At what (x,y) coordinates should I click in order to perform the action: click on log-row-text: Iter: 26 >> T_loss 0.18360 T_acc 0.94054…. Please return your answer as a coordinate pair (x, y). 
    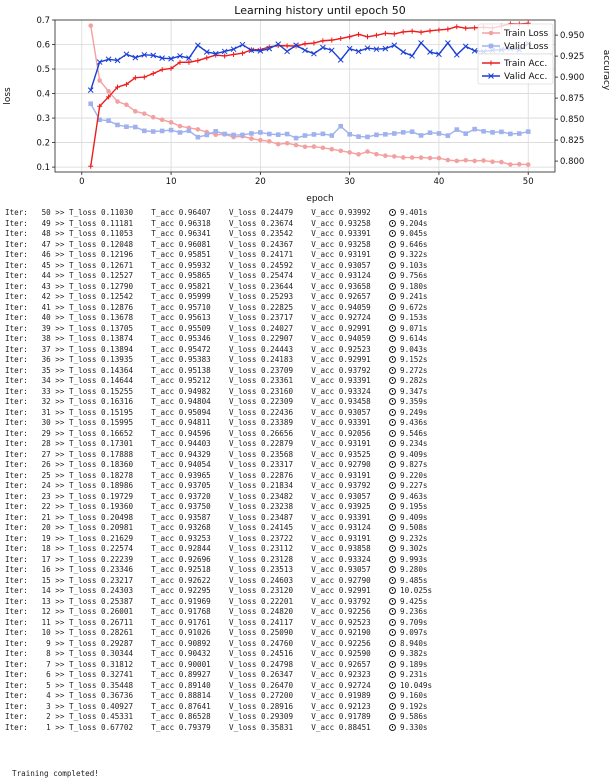
    Looking at the image, I should click on (197, 464).